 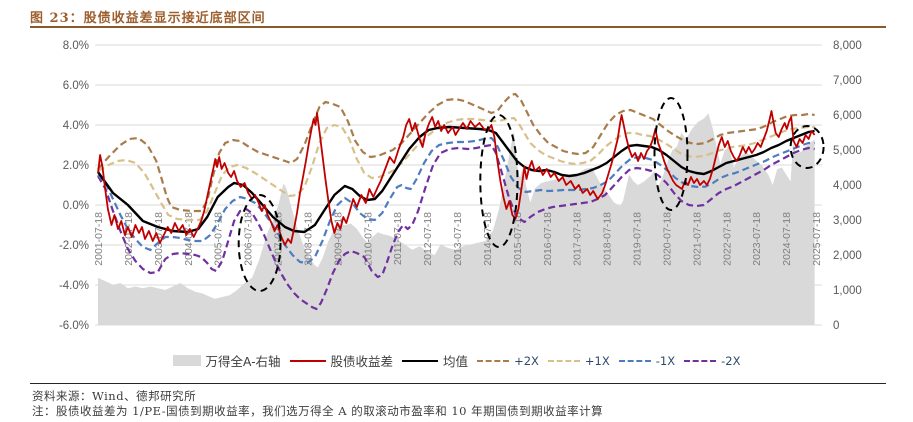 What do you see at coordinates (787, 239) in the screenshot?
I see `x-axis-tick: 2024-07-18` at bounding box center [787, 239].